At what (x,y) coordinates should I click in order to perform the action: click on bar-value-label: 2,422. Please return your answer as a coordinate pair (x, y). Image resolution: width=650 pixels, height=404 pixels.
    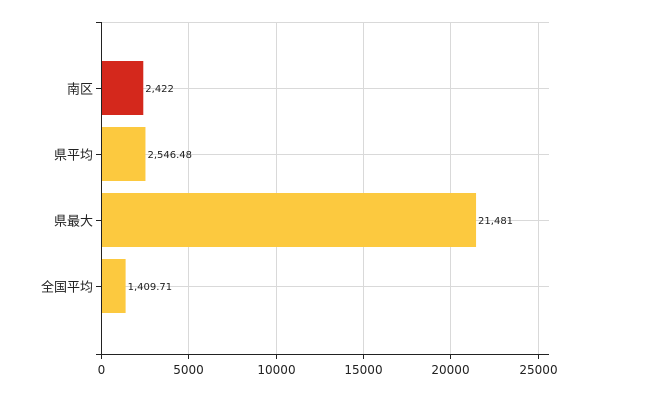
    Looking at the image, I should click on (159, 89).